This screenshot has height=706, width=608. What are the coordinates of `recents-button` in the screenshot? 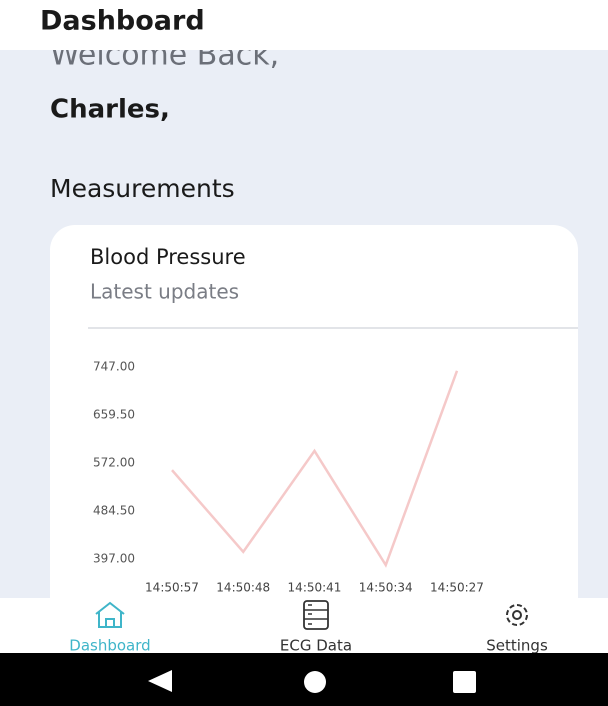 It's located at (464, 682).